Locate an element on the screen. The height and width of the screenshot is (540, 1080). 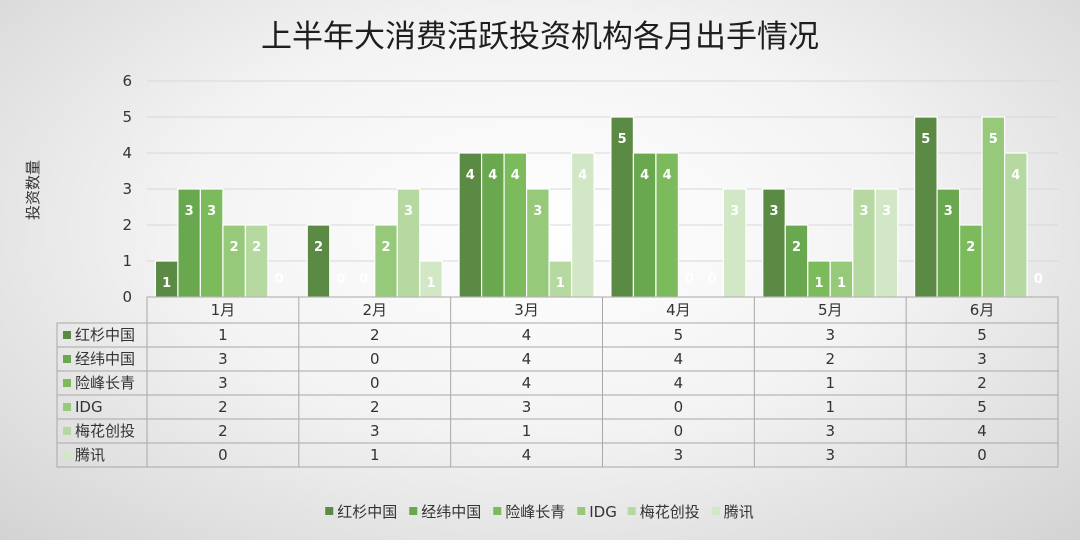
legend-entry: IDG is located at coordinates (603, 512).